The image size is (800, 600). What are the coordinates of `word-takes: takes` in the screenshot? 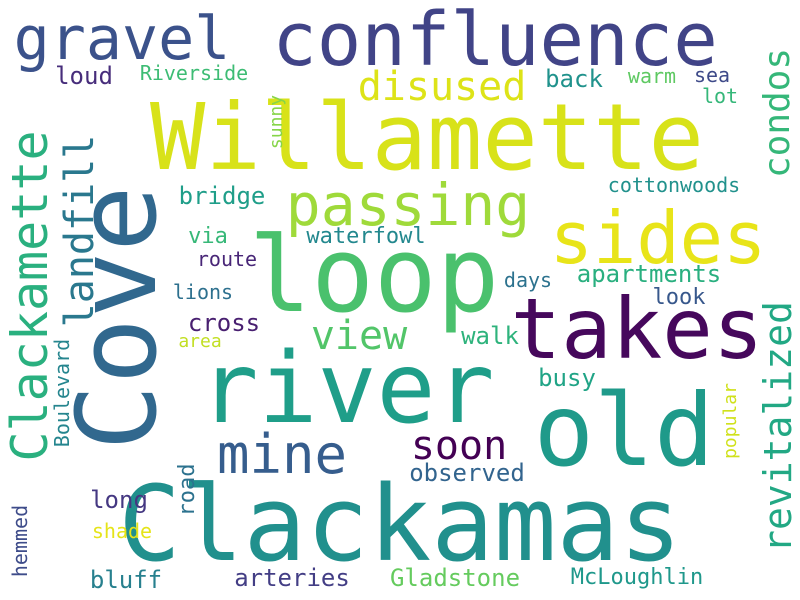 It's located at (637, 329).